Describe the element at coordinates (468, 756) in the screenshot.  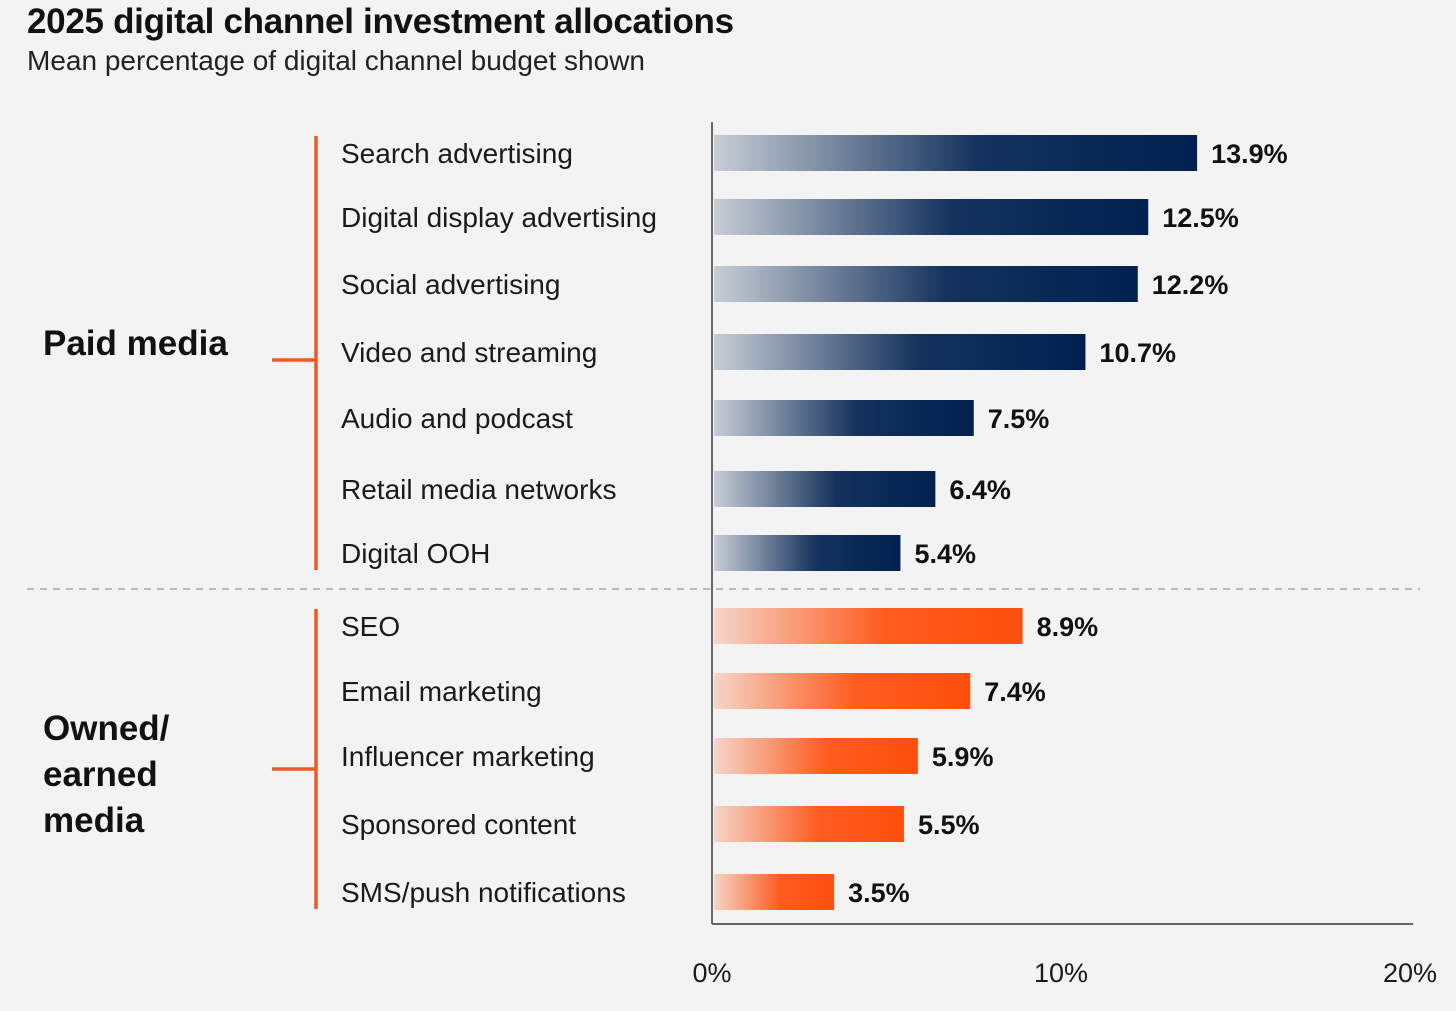
I see `category-label: Influencer marketing` at that location.